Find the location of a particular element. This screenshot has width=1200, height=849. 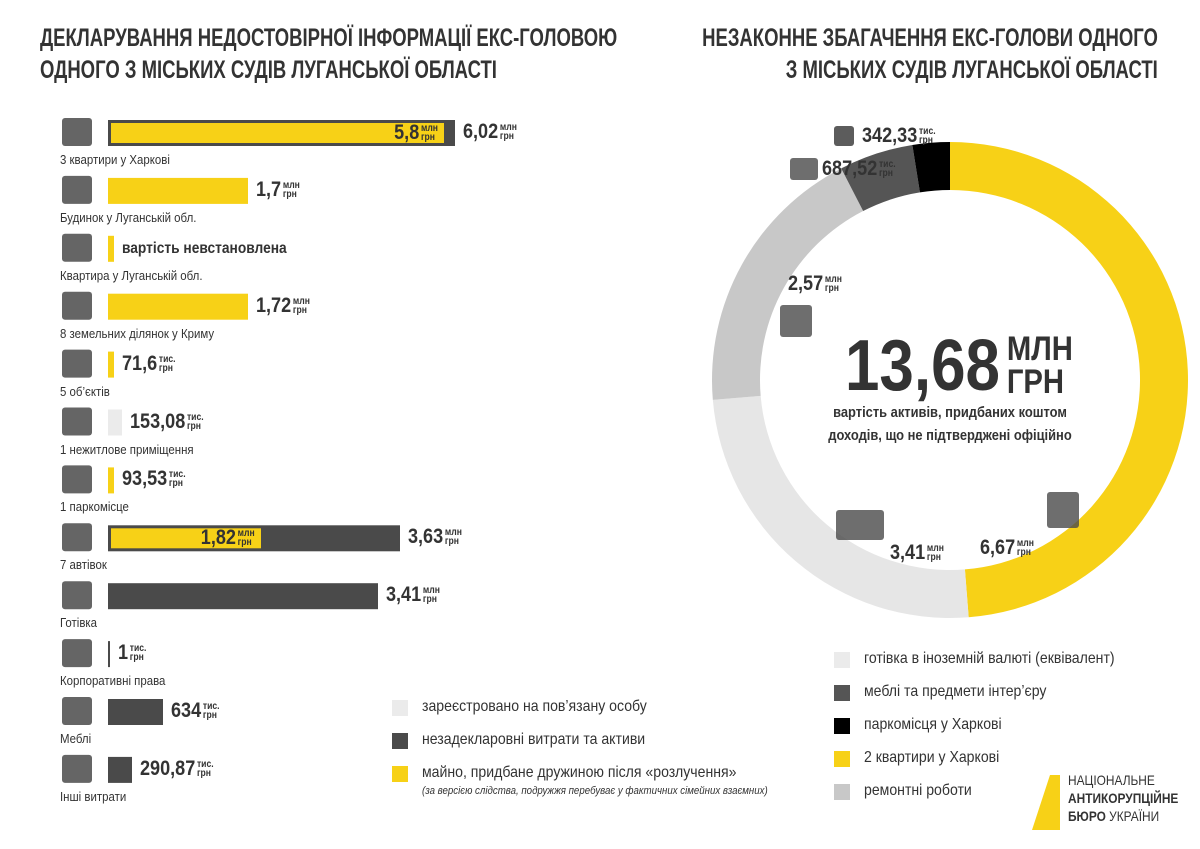

item-label: 1 паркомісце is located at coordinates (94, 507).